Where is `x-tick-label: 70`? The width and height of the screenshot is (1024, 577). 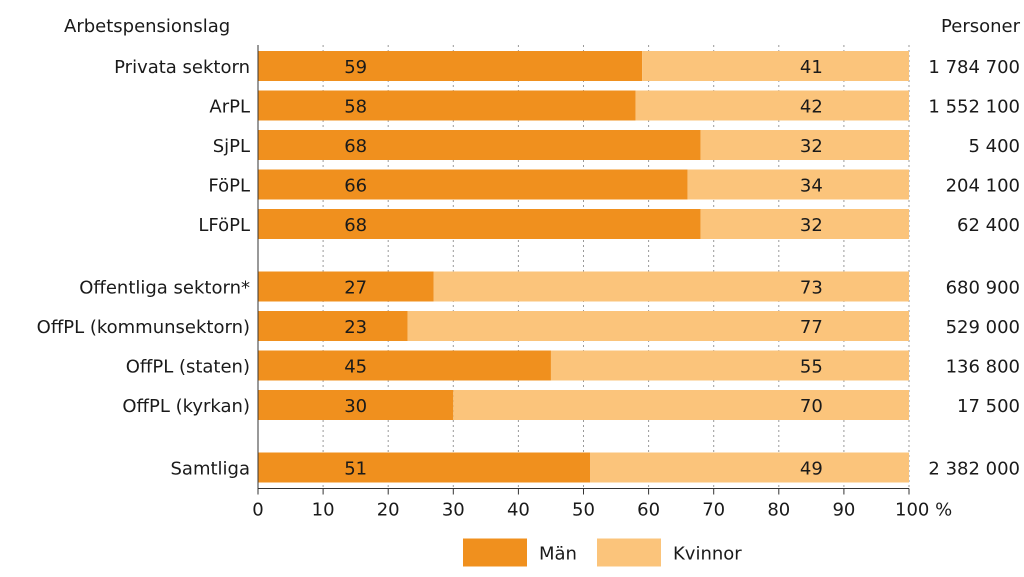 x-tick-label: 70 is located at coordinates (713, 510).